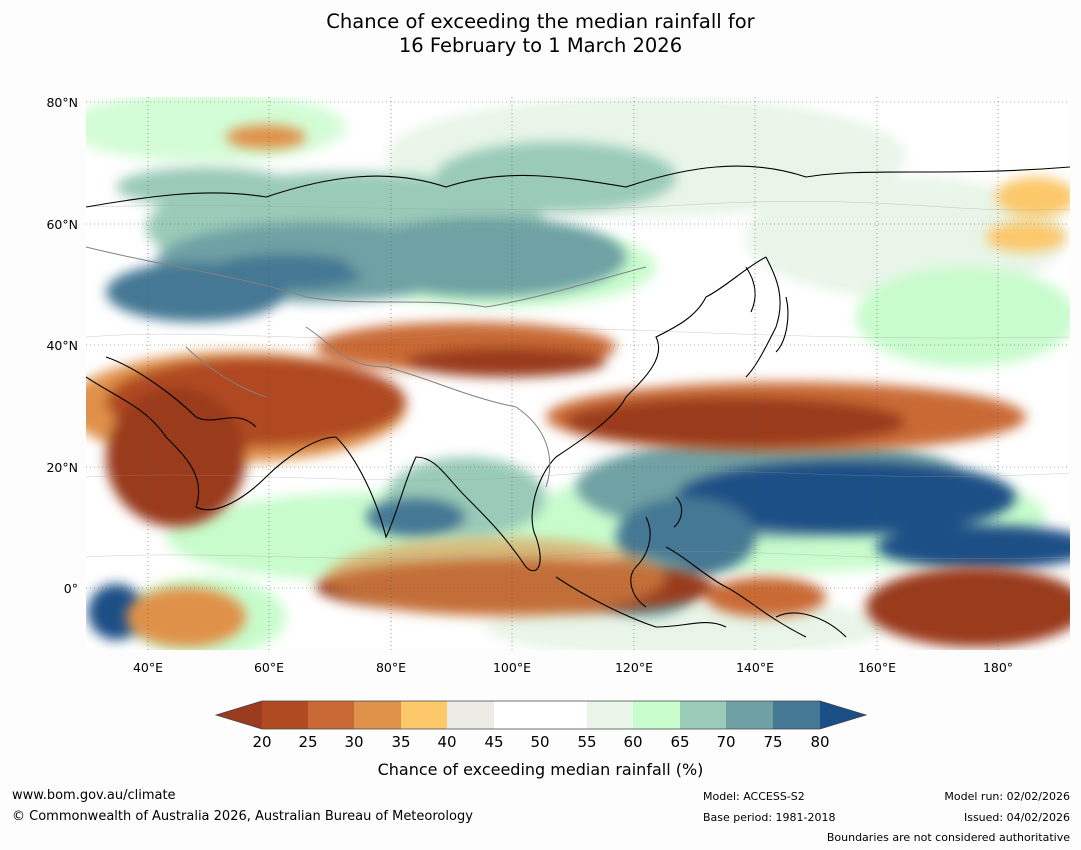 This screenshot has height=850, width=1081. Describe the element at coordinates (540, 742) in the screenshot. I see `colorbar-tick-50: 50` at that location.